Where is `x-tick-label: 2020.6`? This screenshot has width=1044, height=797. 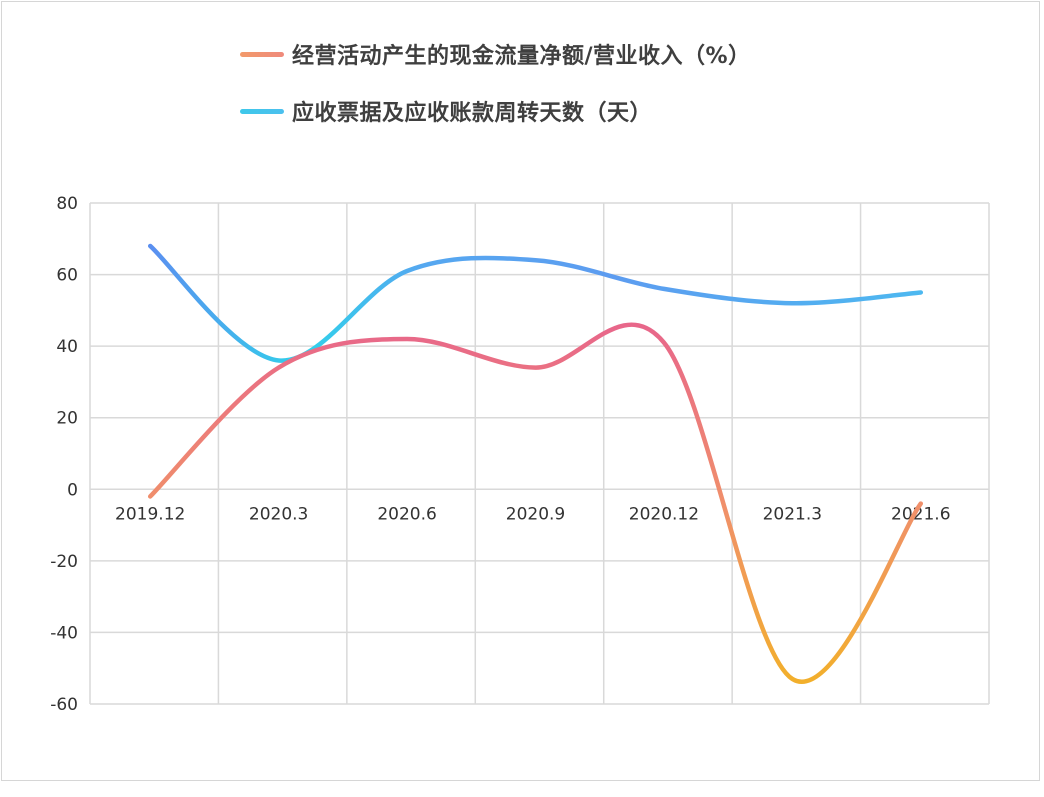 x-tick-label: 2020.6 is located at coordinates (406, 514).